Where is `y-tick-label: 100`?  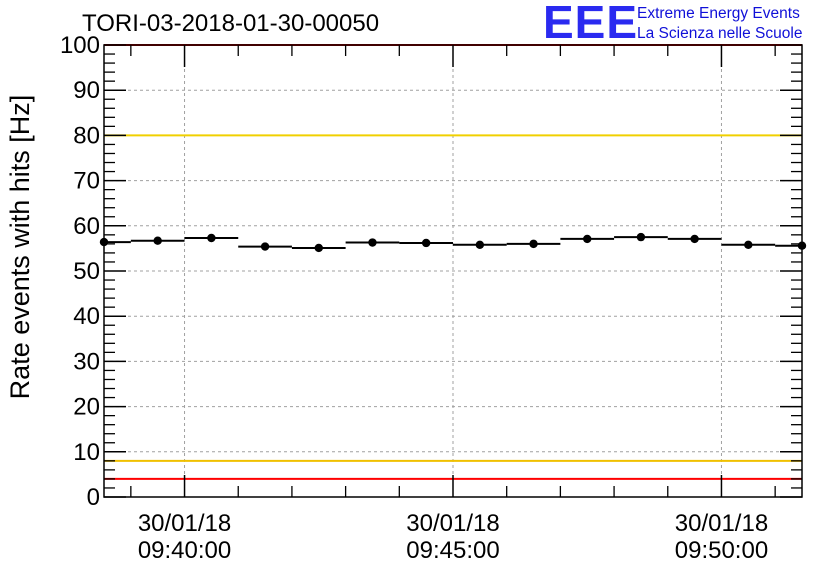
y-tick-label: 100 is located at coordinates (80, 45).